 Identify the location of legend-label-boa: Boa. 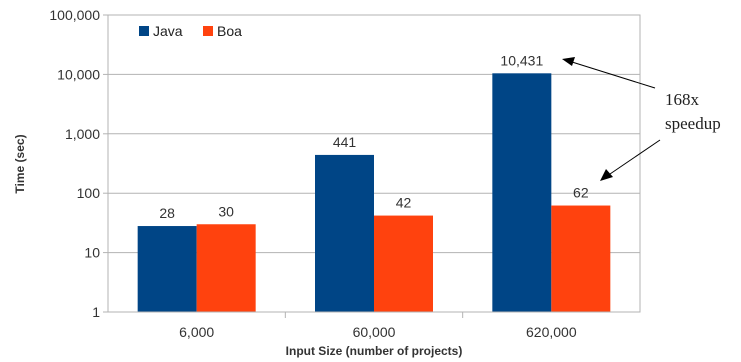
(229, 31).